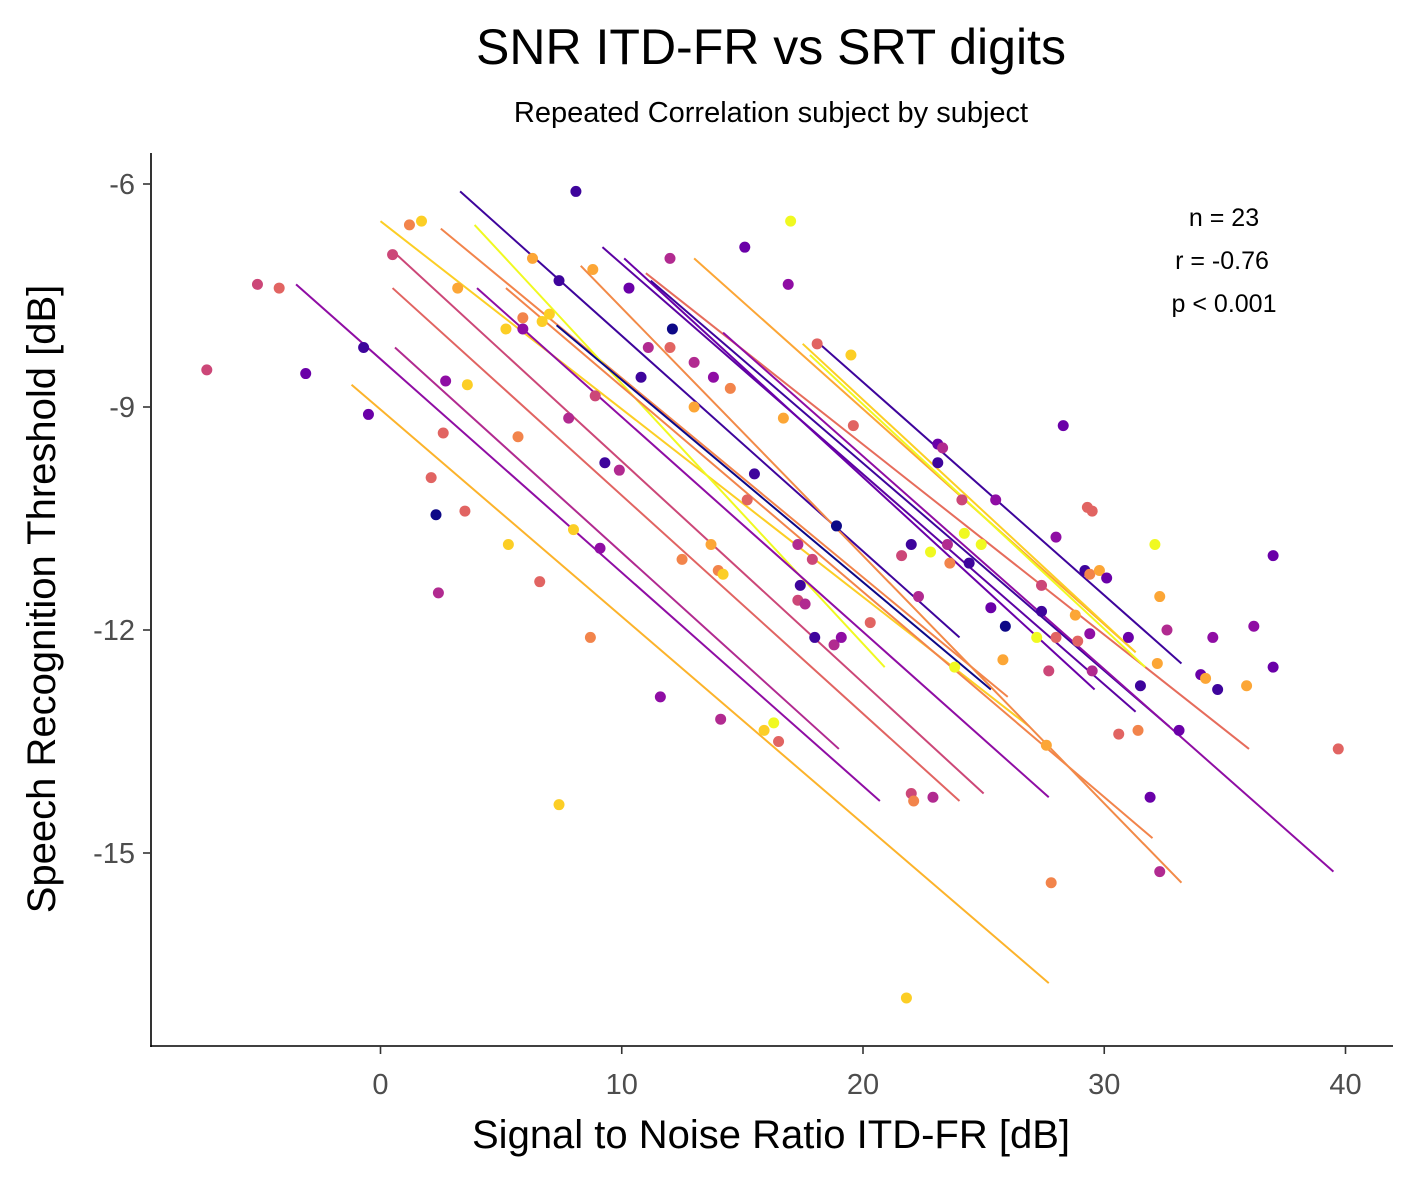 The width and height of the screenshot is (1417, 1181). Describe the element at coordinates (42, 599) in the screenshot. I see `y-axis-title: Speech Recognition Threshold [dB]` at that location.